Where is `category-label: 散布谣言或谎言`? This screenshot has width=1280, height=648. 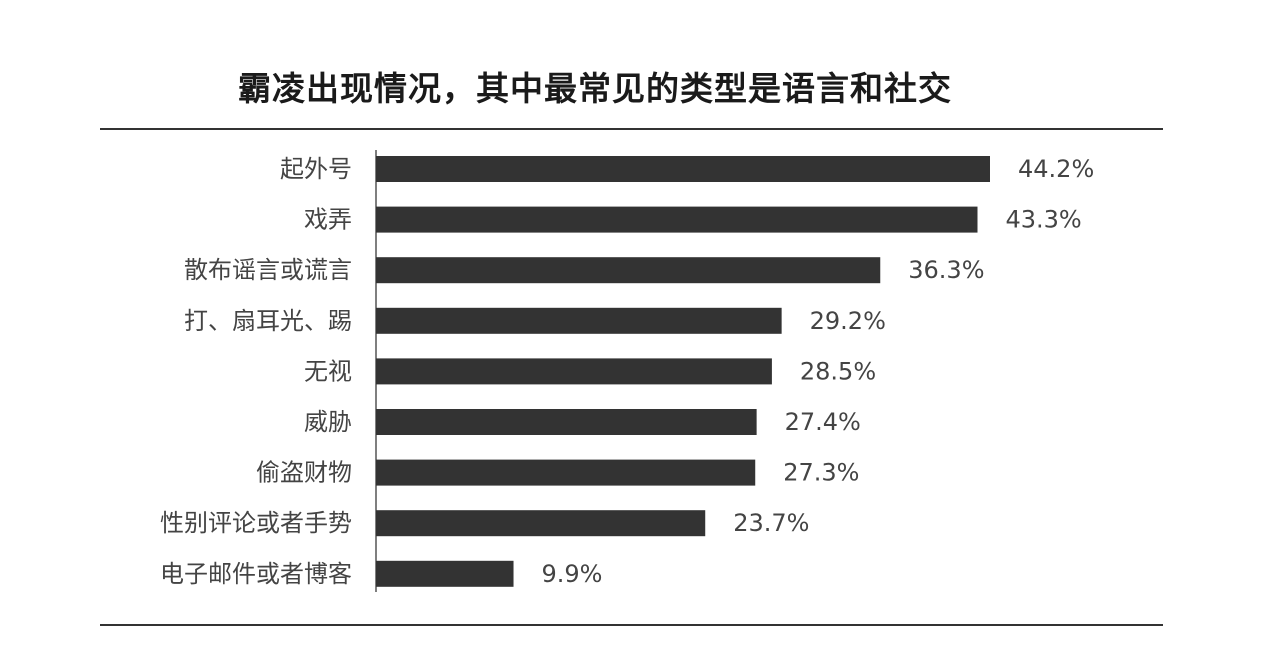
category-label: 散布谣言或谎言 is located at coordinates (268, 270).